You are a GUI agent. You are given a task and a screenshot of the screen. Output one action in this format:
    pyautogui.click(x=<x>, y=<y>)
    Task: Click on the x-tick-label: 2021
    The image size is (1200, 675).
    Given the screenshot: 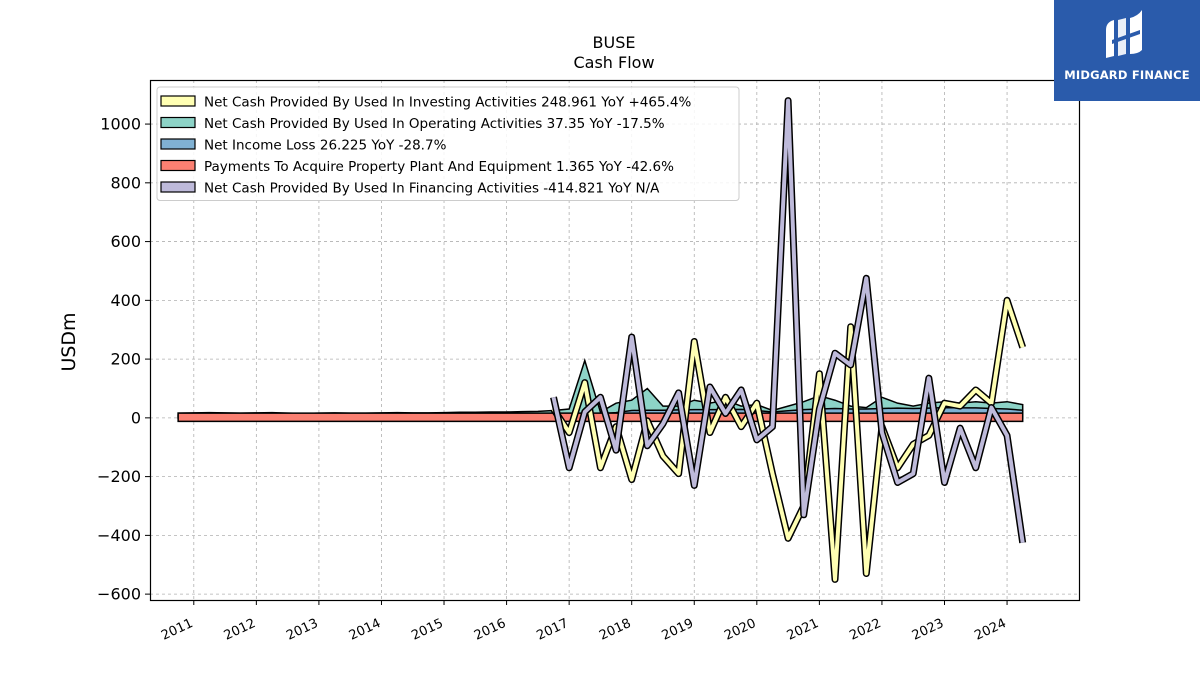 What is the action you would take?
    pyautogui.click(x=803, y=630)
    